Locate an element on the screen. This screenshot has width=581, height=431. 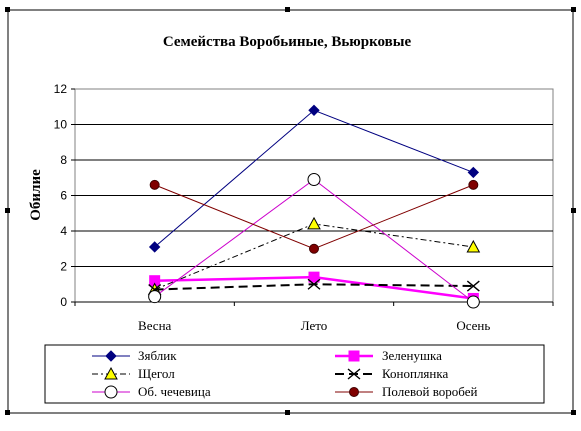
y-tick-label: 2 is located at coordinates (63, 267).